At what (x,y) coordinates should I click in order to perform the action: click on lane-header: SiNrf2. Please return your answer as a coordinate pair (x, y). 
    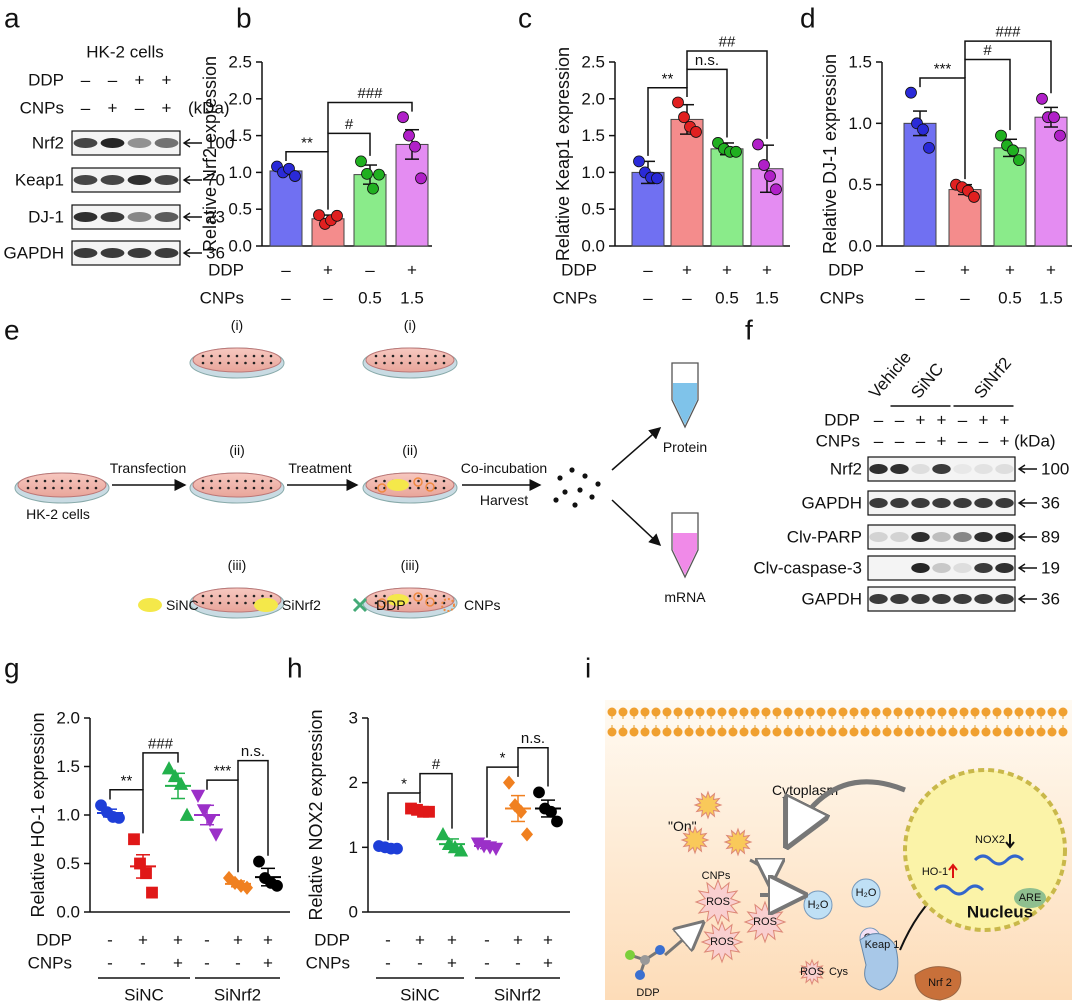
    Looking at the image, I should click on (992, 378).